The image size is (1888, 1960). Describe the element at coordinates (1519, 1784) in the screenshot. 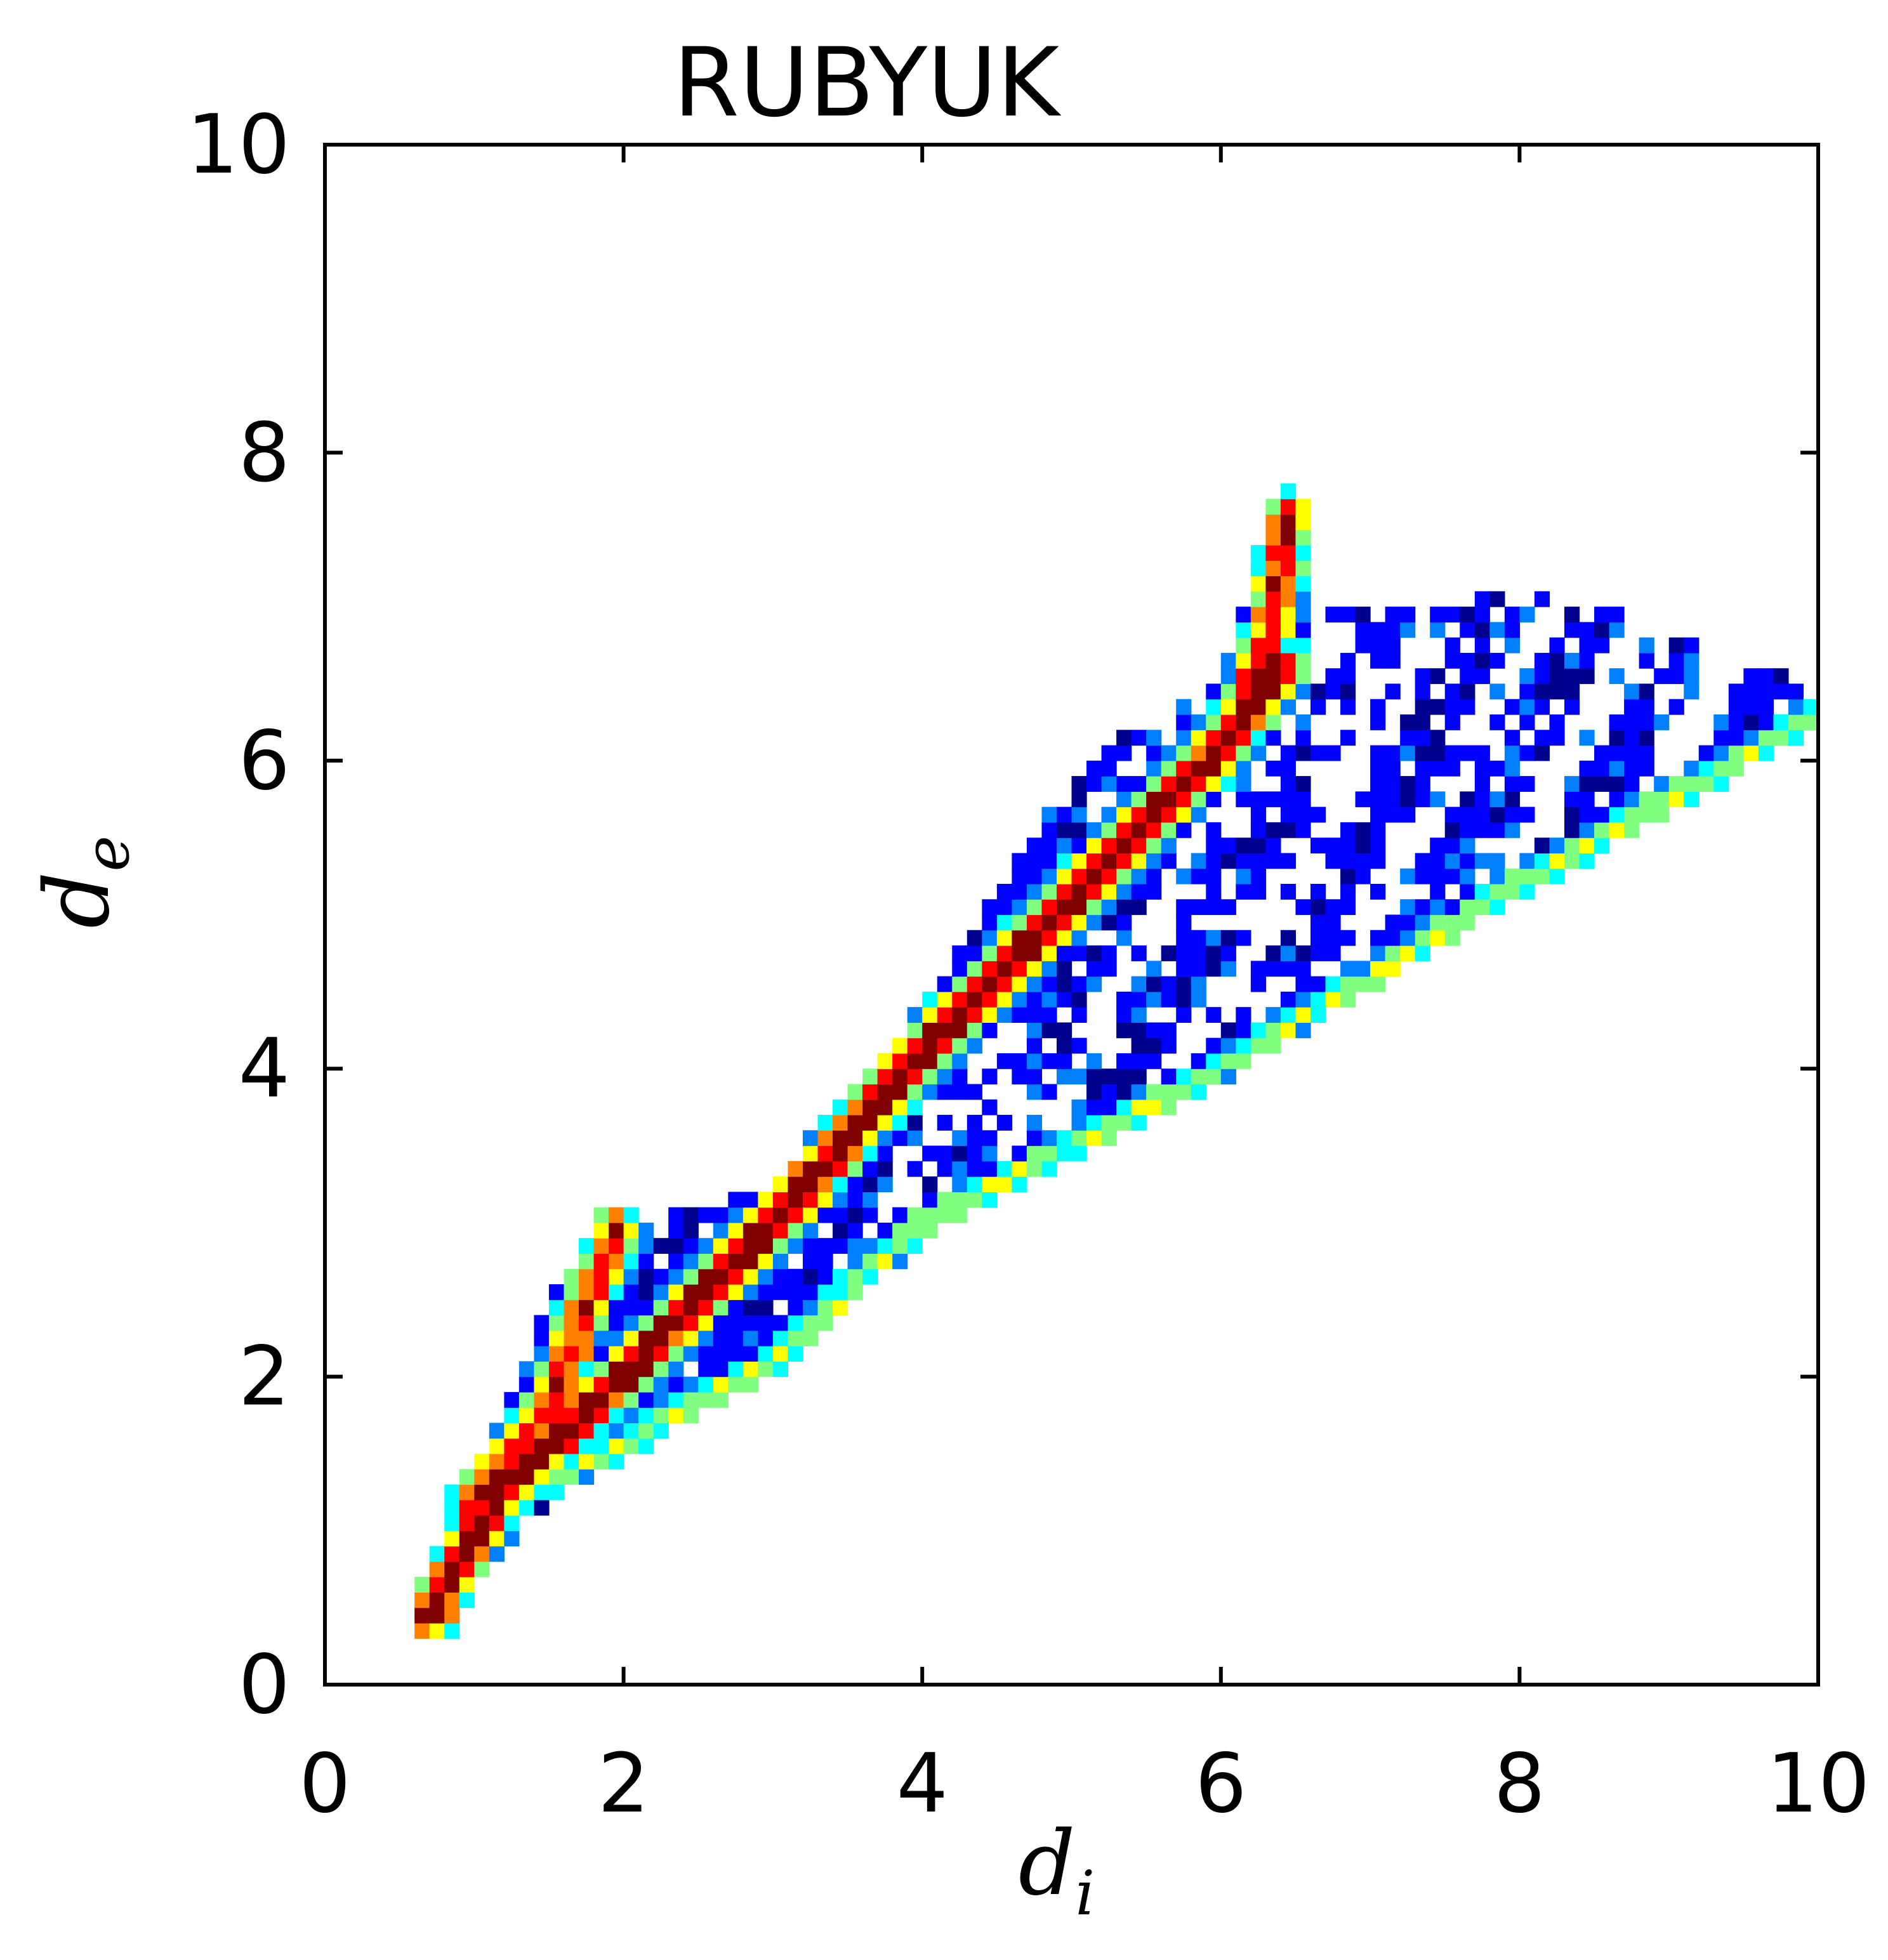

I see `x-tick-label: 8` at that location.